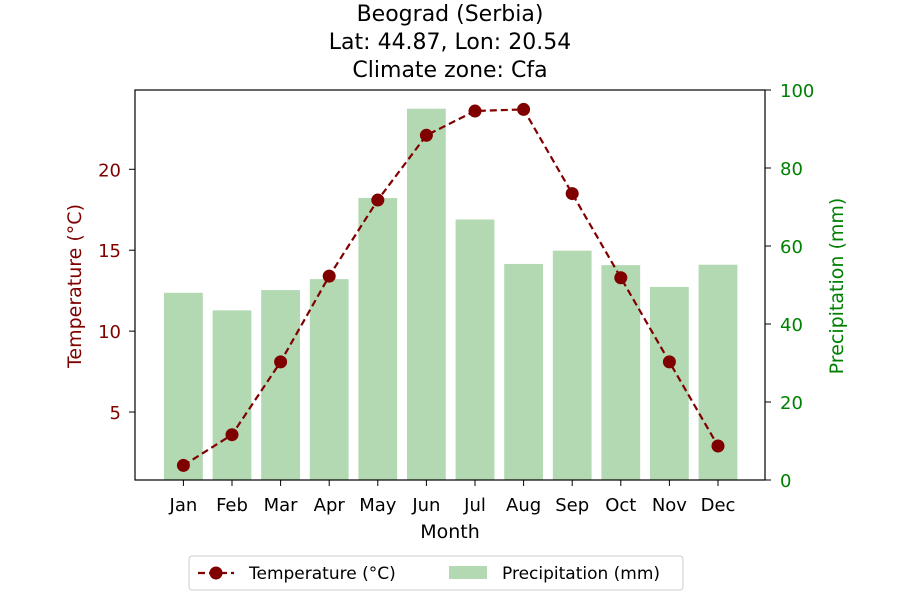  What do you see at coordinates (115, 413) in the screenshot?
I see `y-left-tick-label: 5` at bounding box center [115, 413].